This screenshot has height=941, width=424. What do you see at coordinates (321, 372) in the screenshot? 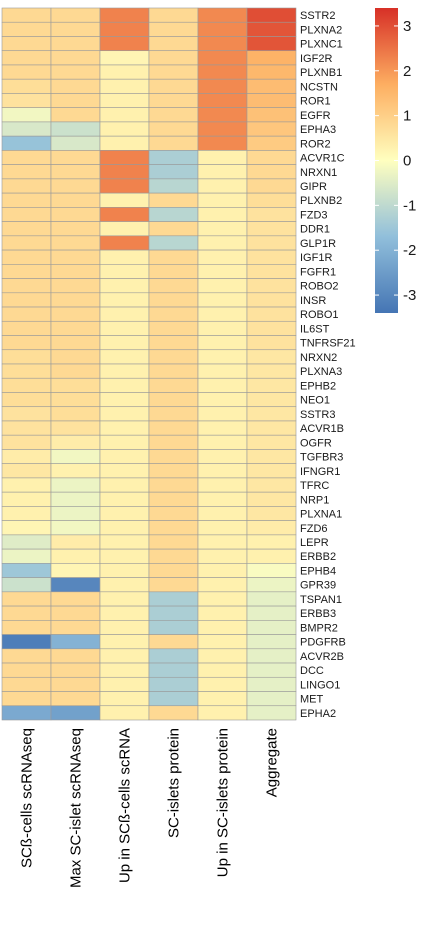
I see `row-label: PLXNA3` at bounding box center [321, 372].